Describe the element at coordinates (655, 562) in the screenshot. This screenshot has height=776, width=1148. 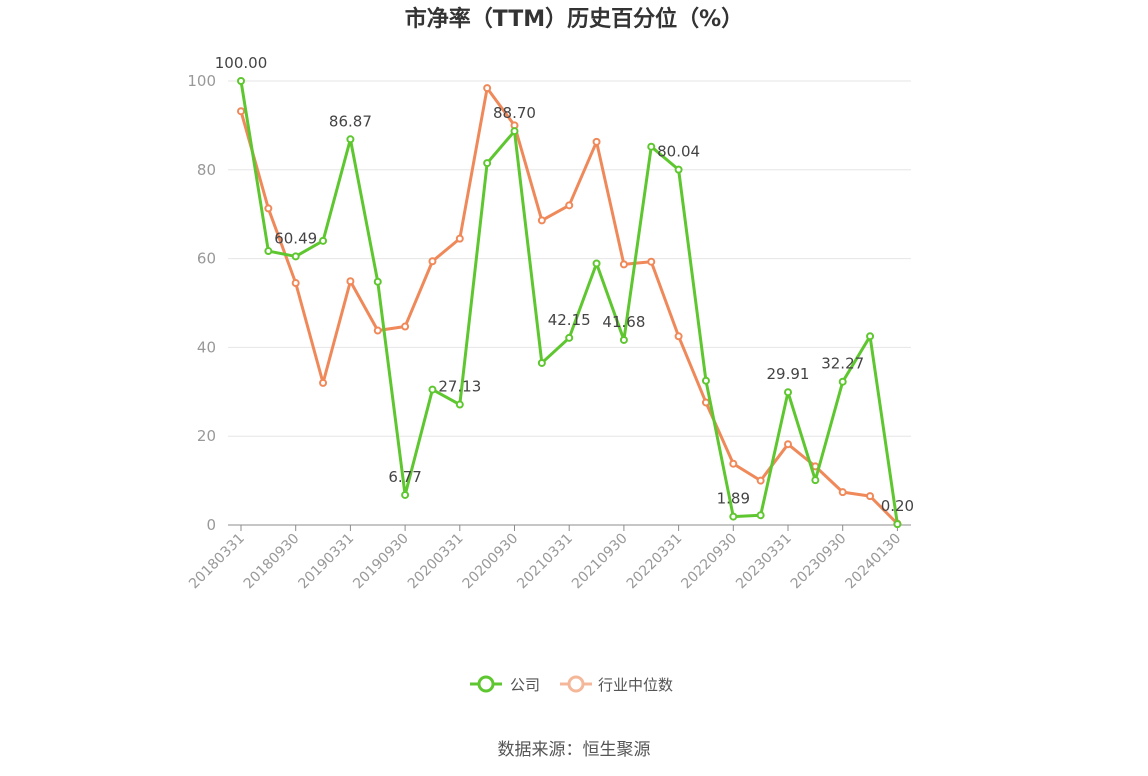
I see `x-tick-label: 20220331` at that location.